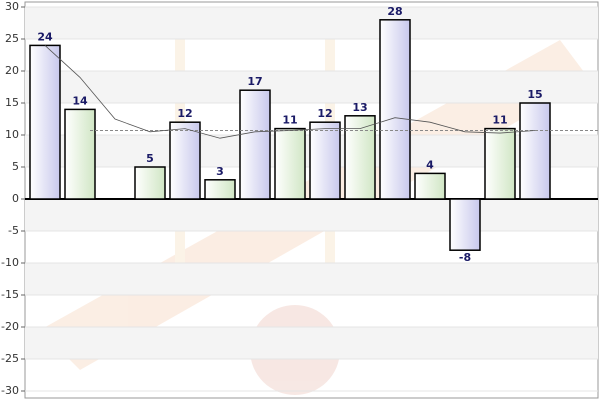 The width and height of the screenshot is (600, 400). What do you see at coordinates (534, 94) in the screenshot?
I see `data-label: 15` at bounding box center [534, 94].